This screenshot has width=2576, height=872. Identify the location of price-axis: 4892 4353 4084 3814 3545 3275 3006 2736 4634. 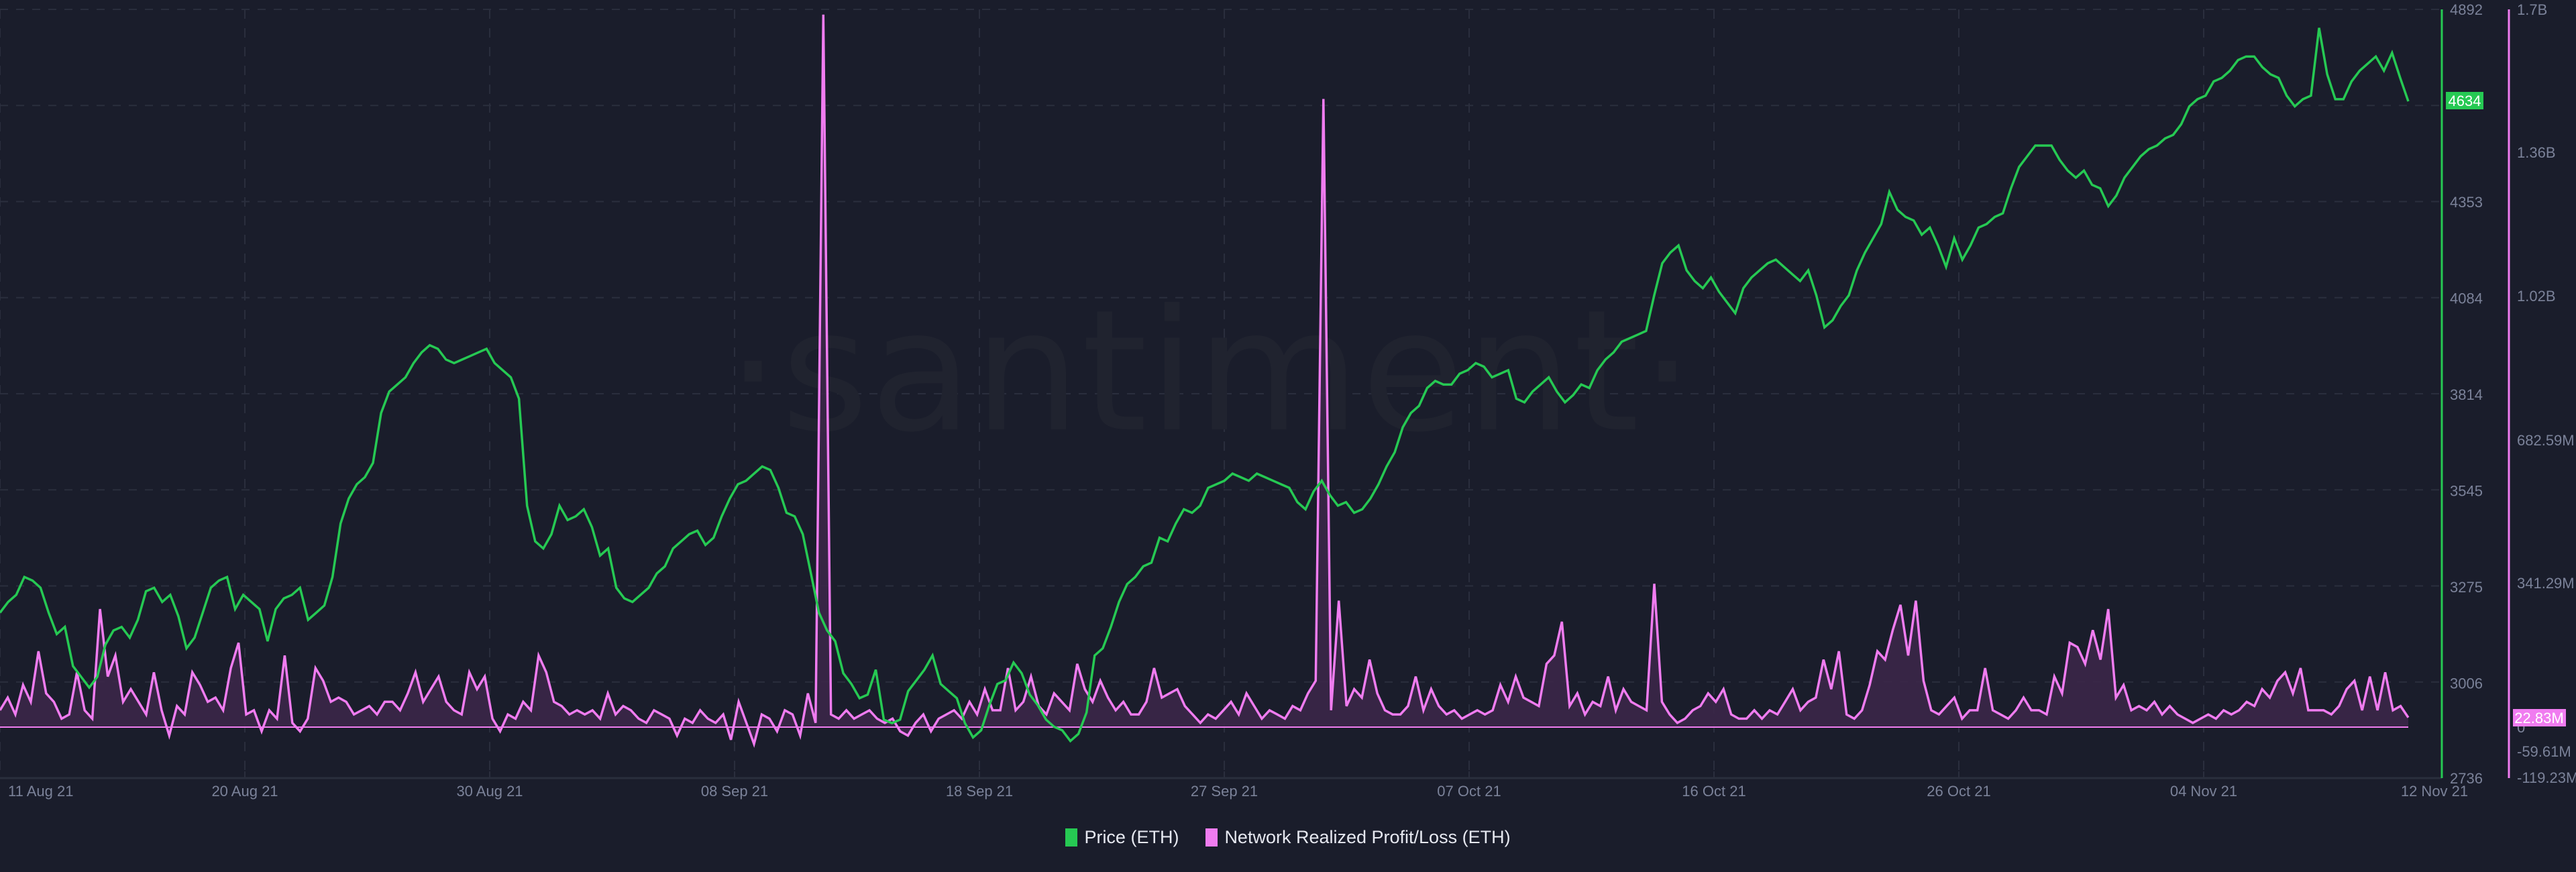
(2464, 394).